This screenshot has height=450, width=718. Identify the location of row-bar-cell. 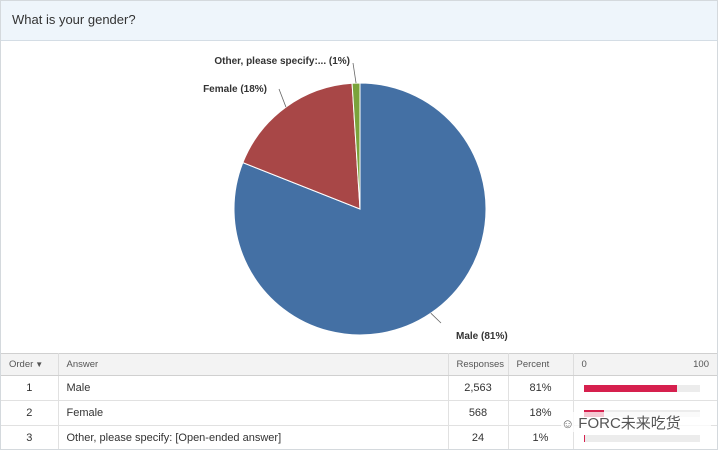
(645, 388).